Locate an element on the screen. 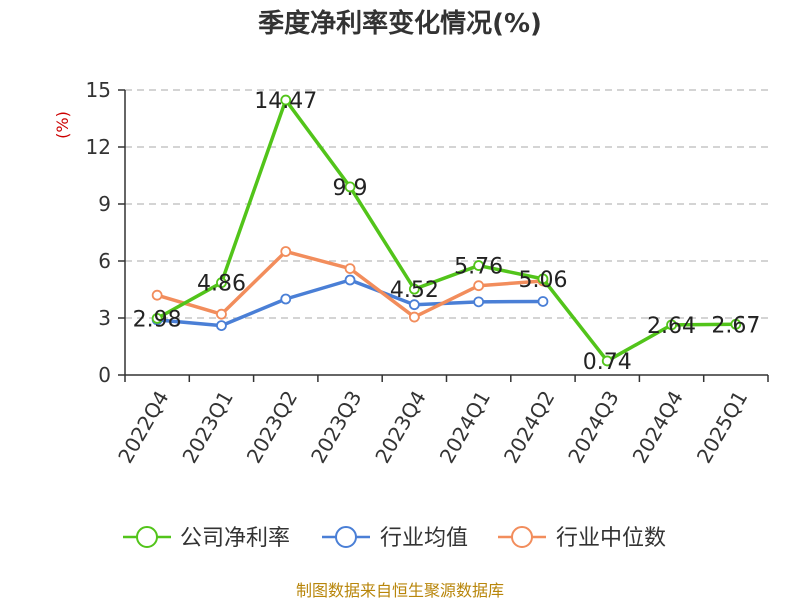 This screenshot has height=600, width=800. x-tick-label: 2022Q4 is located at coordinates (143, 427).